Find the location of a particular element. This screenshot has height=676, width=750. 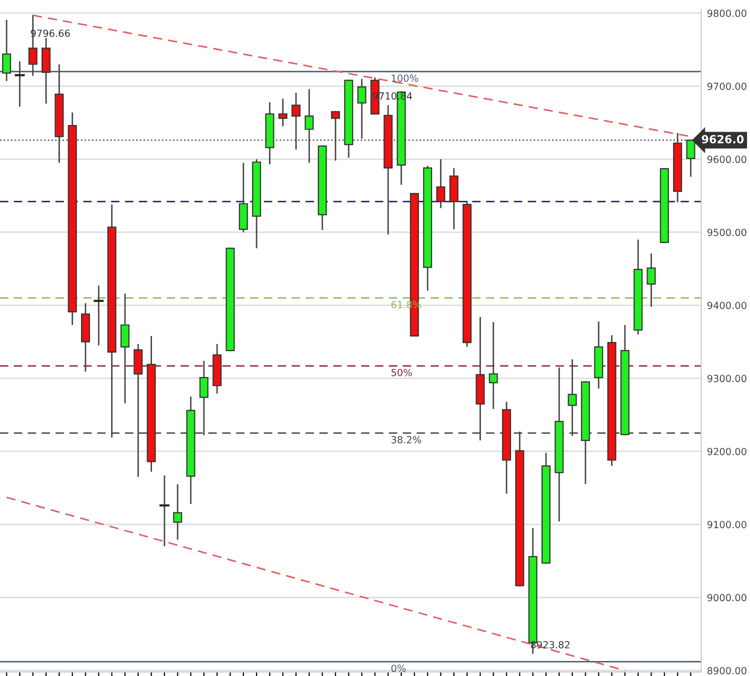

y-tick-label: 9300.00 is located at coordinates (726, 378).